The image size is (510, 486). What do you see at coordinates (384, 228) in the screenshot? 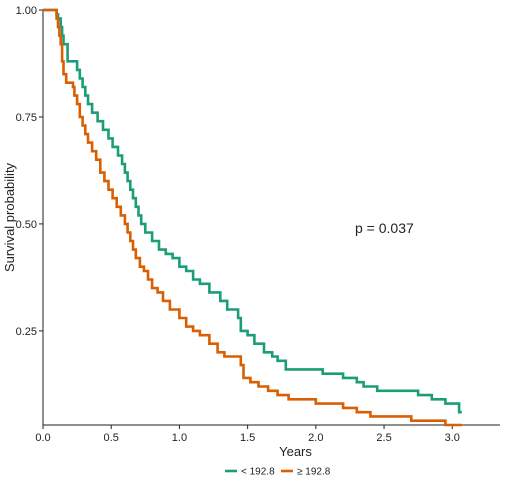
I see `p-value-annotation: p = 0.037` at bounding box center [384, 228].